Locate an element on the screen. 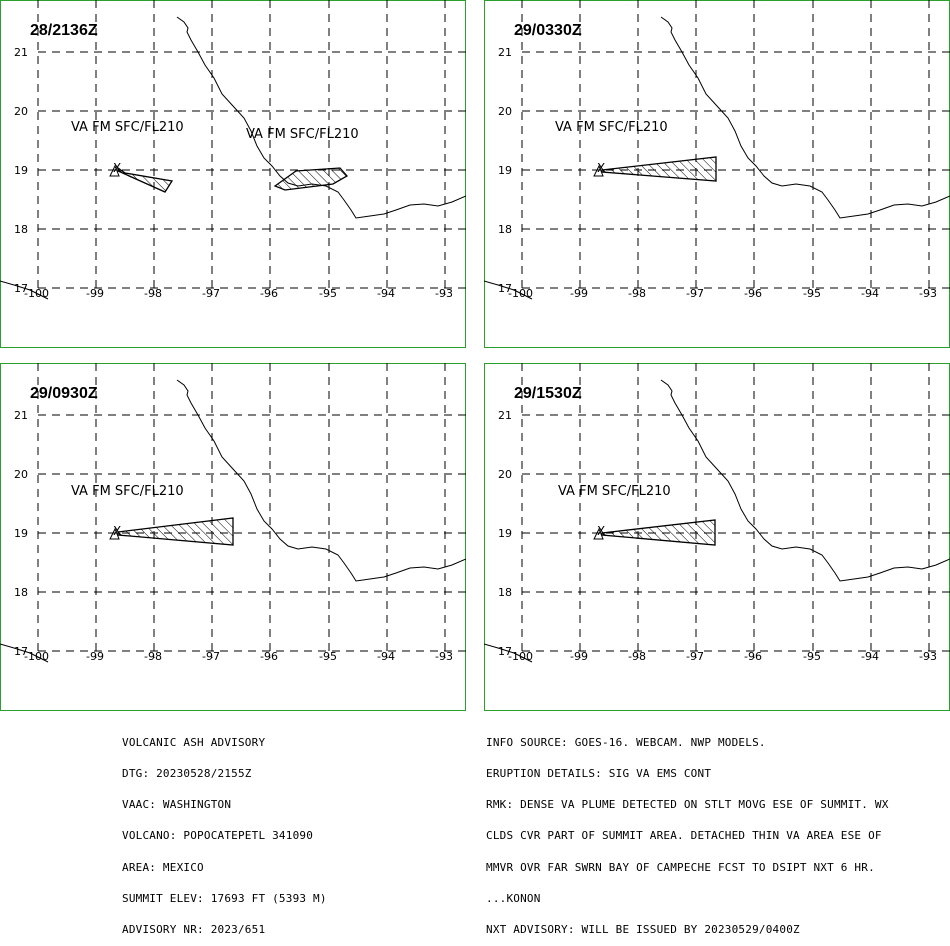 The height and width of the screenshot is (946, 950). advisory-line: VOLCANIC ASH ADVISORY is located at coordinates (194, 742).